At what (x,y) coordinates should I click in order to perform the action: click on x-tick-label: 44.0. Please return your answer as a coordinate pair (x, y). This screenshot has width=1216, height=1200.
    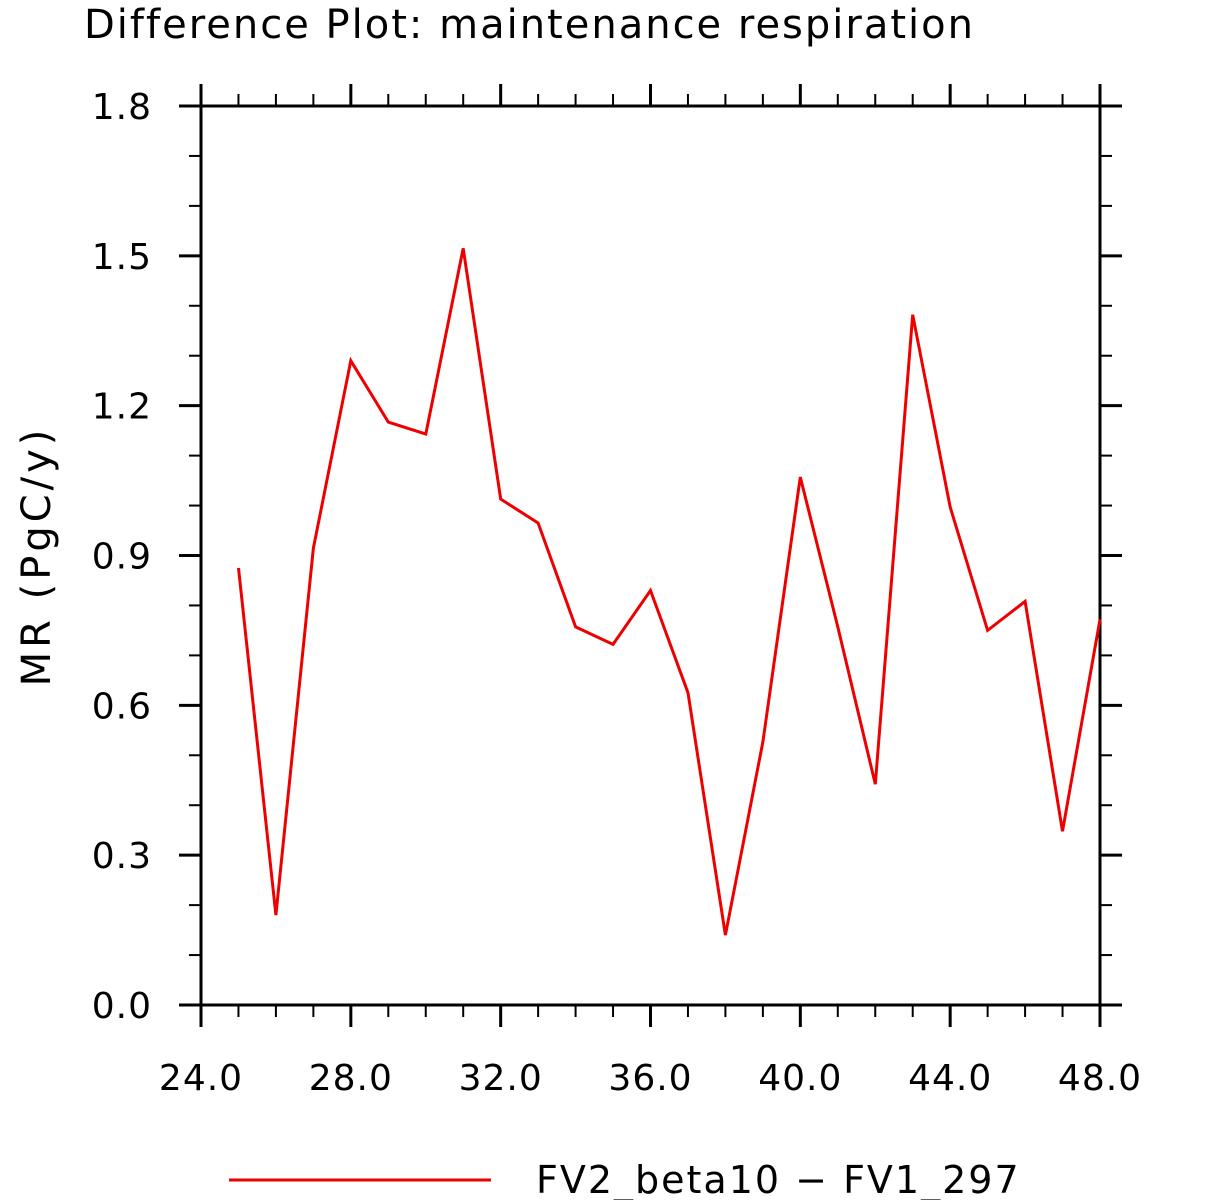
    Looking at the image, I should click on (950, 1078).